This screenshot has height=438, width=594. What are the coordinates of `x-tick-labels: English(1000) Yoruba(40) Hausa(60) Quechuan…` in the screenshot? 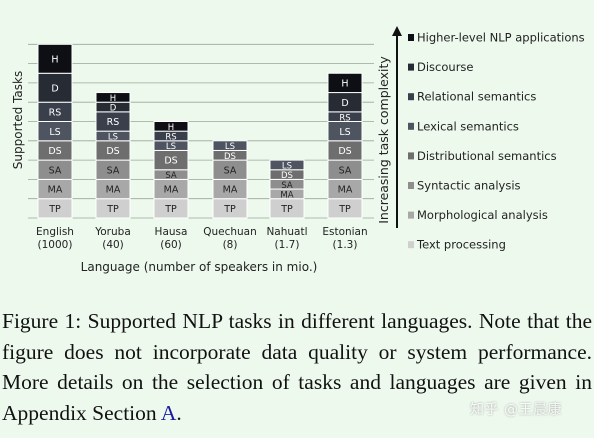 It's located at (202, 238).